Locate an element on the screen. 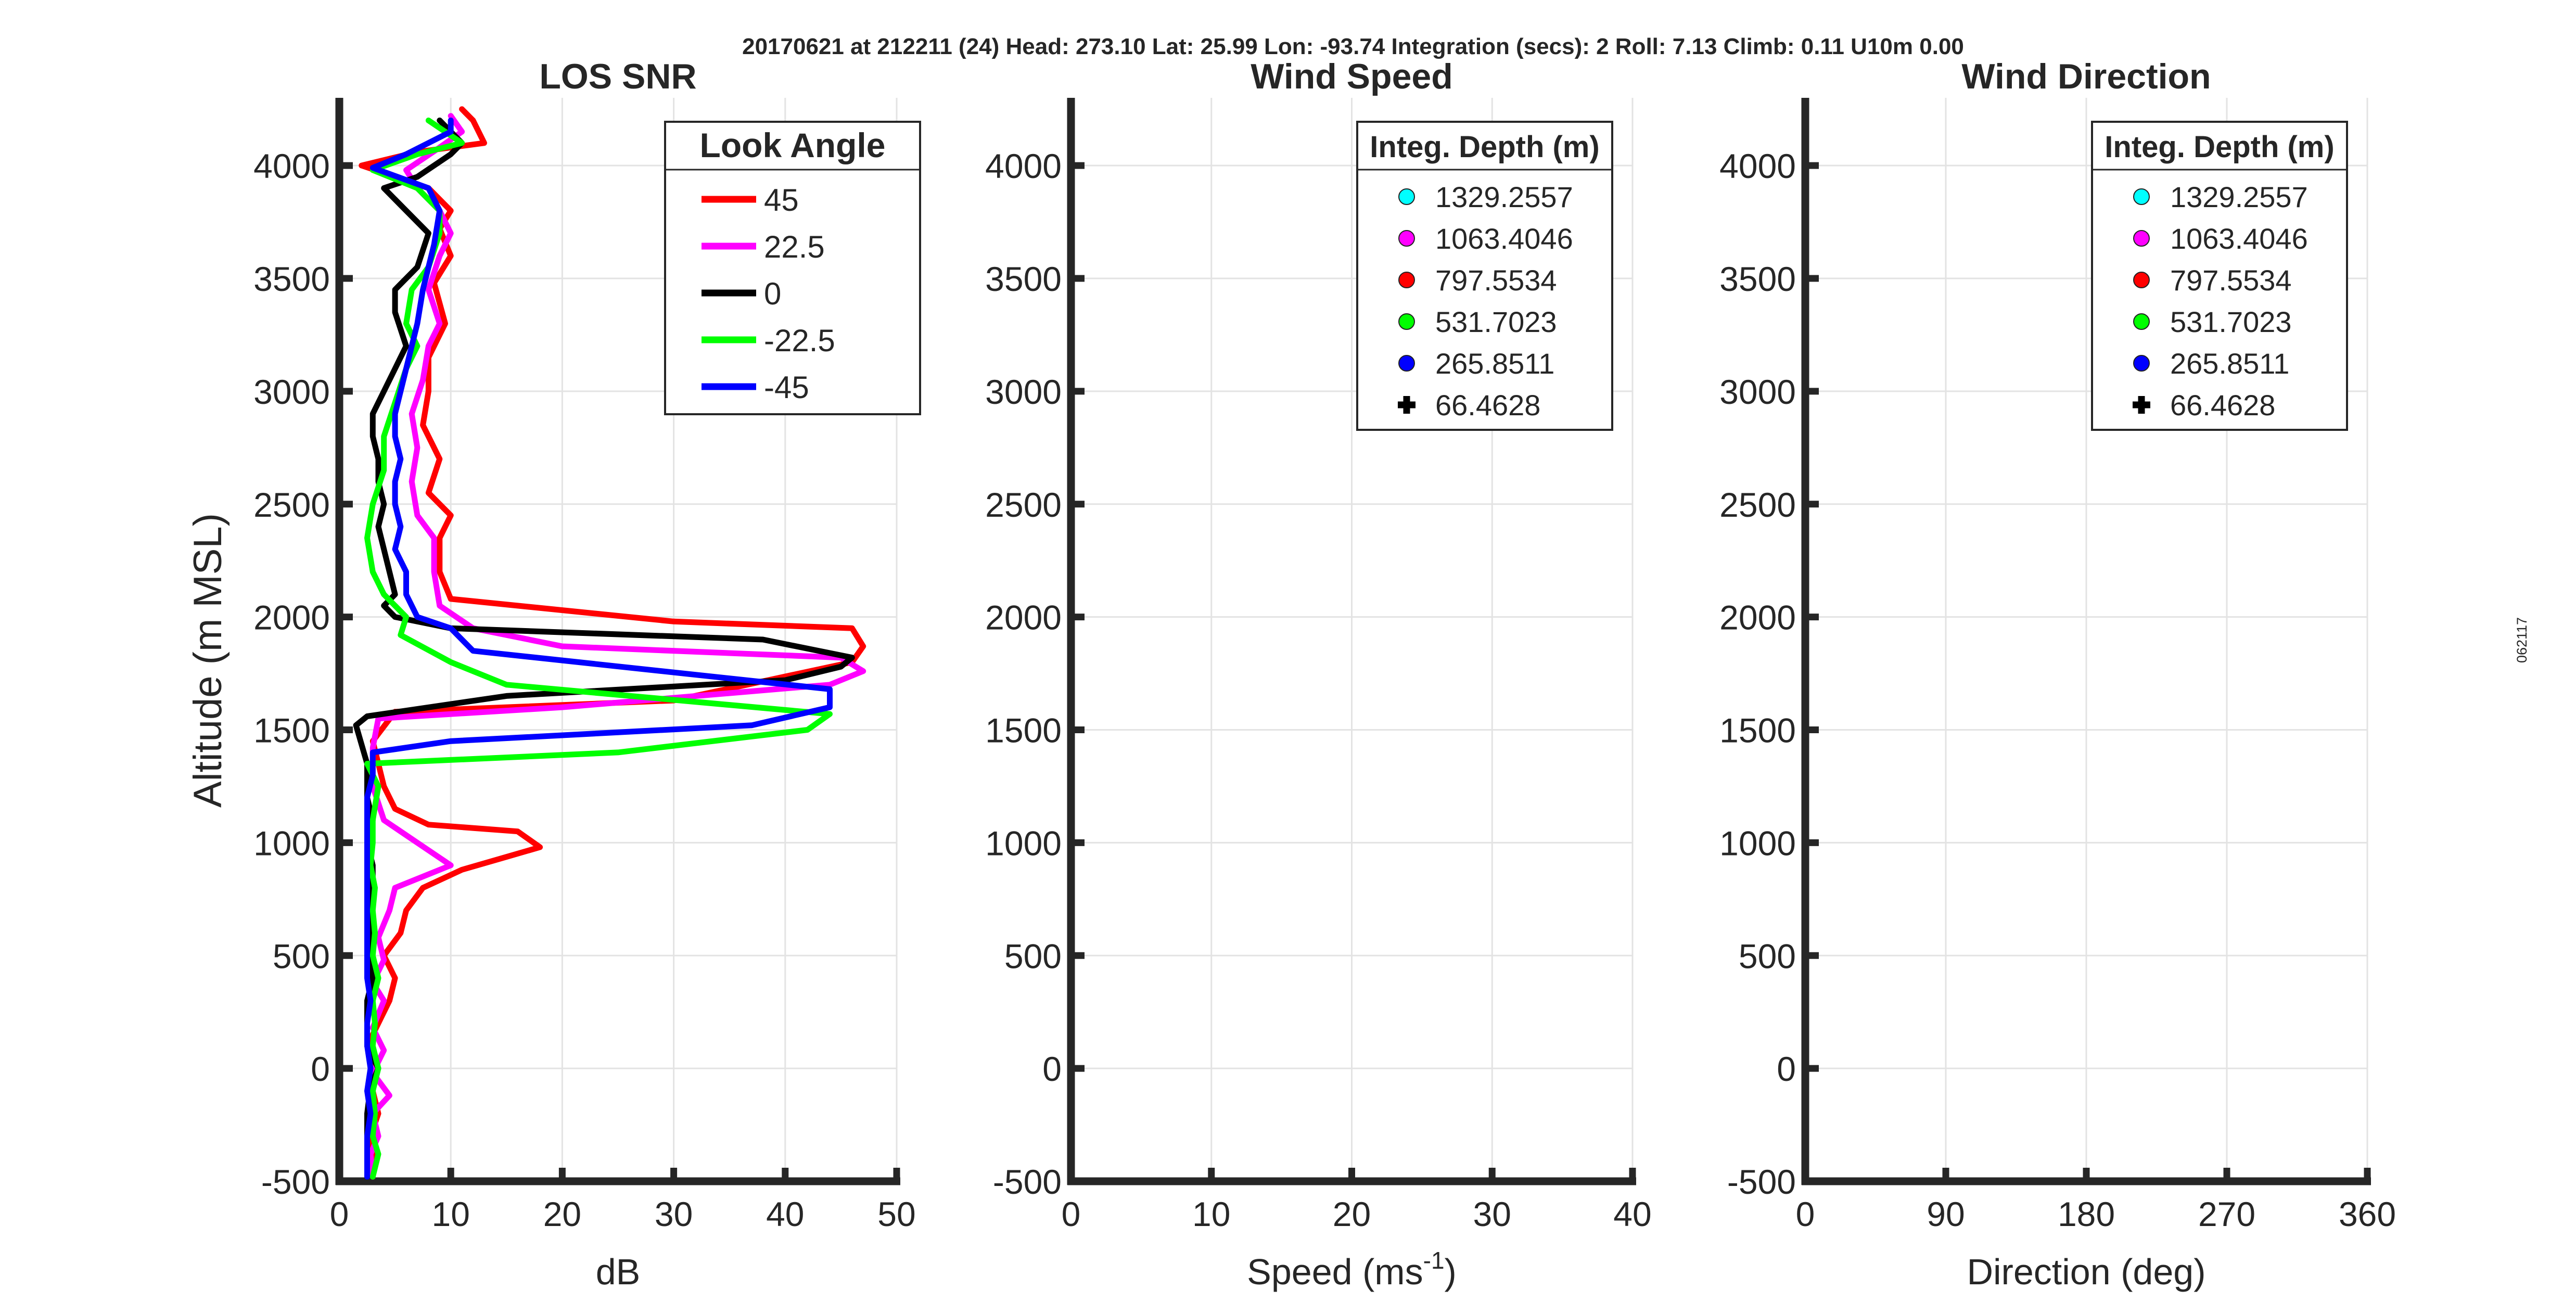 Image resolution: width=2576 pixels, height=1315 pixels. x-tick-label: 90 is located at coordinates (1946, 1214).